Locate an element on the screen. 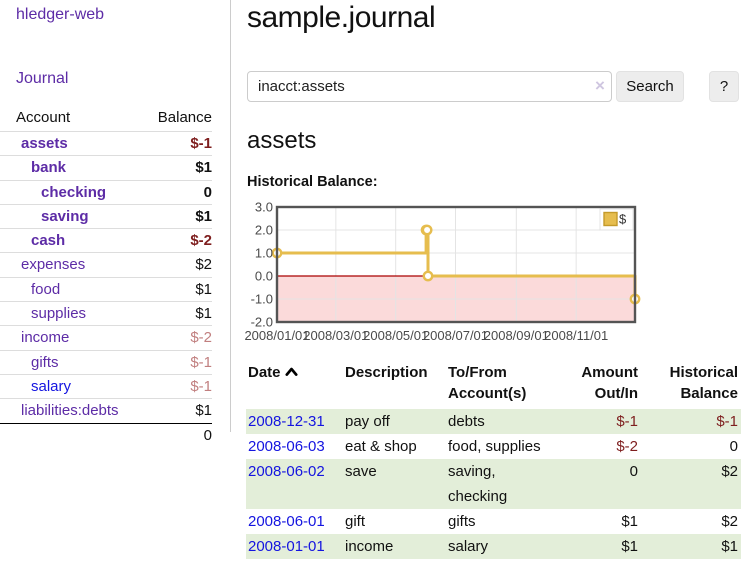 This screenshot has height=582, width=742. transaction-balance: $1 is located at coordinates (729, 546).